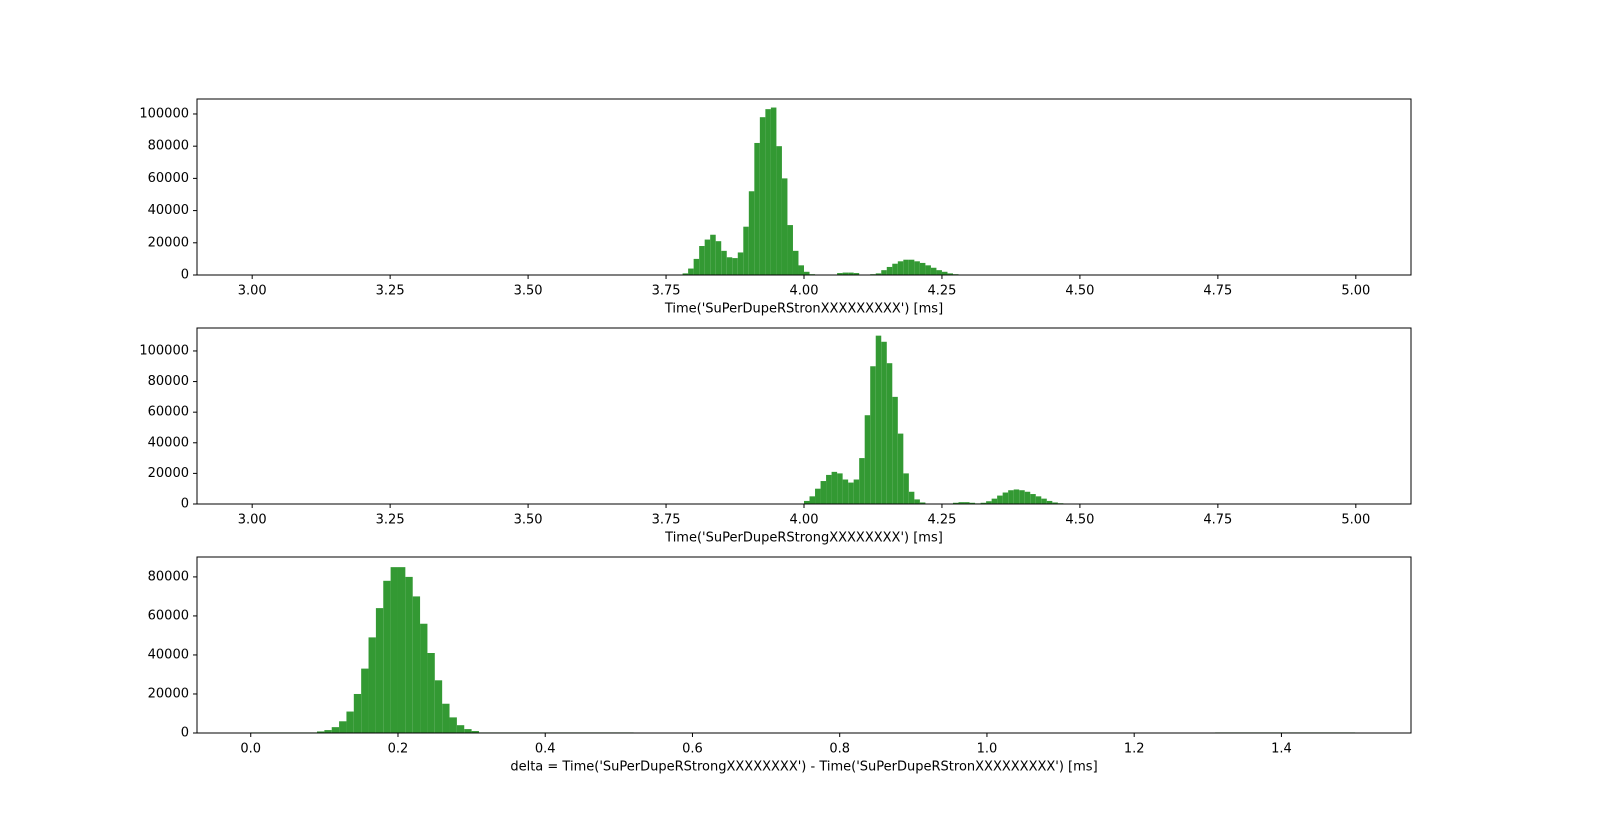 The image size is (1598, 839). What do you see at coordinates (803, 309) in the screenshot?
I see `x-axis-label: Time('SuPerDupeRStronXXXXXXXXX') [ms]` at bounding box center [803, 309].